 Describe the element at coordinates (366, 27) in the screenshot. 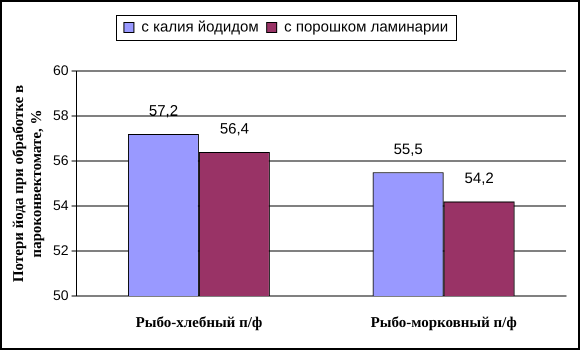

I see `legend-label: с порошком ламинарии` at that location.